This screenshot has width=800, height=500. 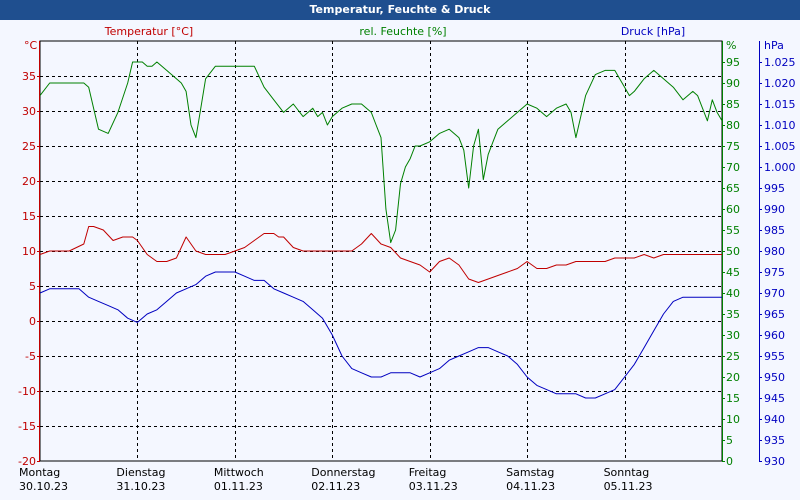 I want to click on x-date-label: 01.11.23, so click(x=238, y=486).